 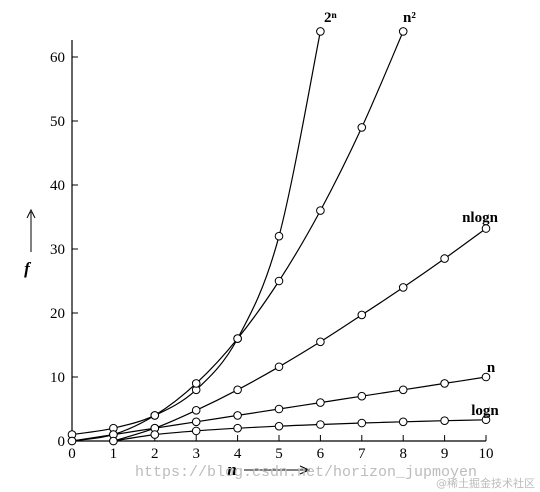 What do you see at coordinates (114, 454) in the screenshot?
I see `x-tick-label: 1` at bounding box center [114, 454].